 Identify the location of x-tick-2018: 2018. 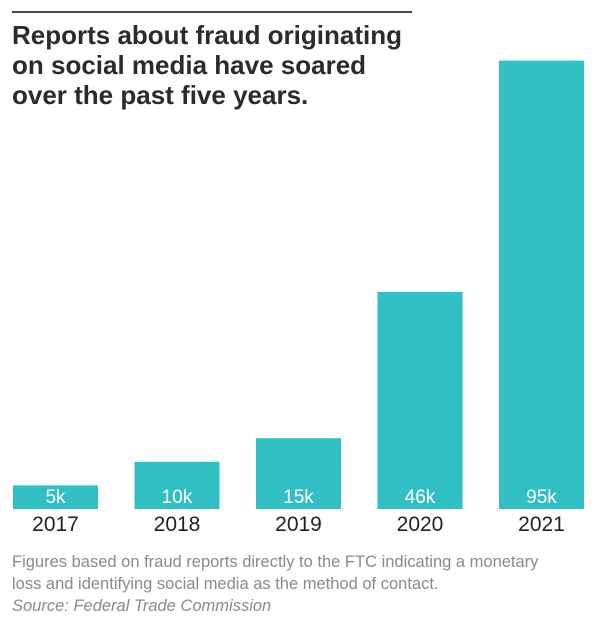
(177, 524).